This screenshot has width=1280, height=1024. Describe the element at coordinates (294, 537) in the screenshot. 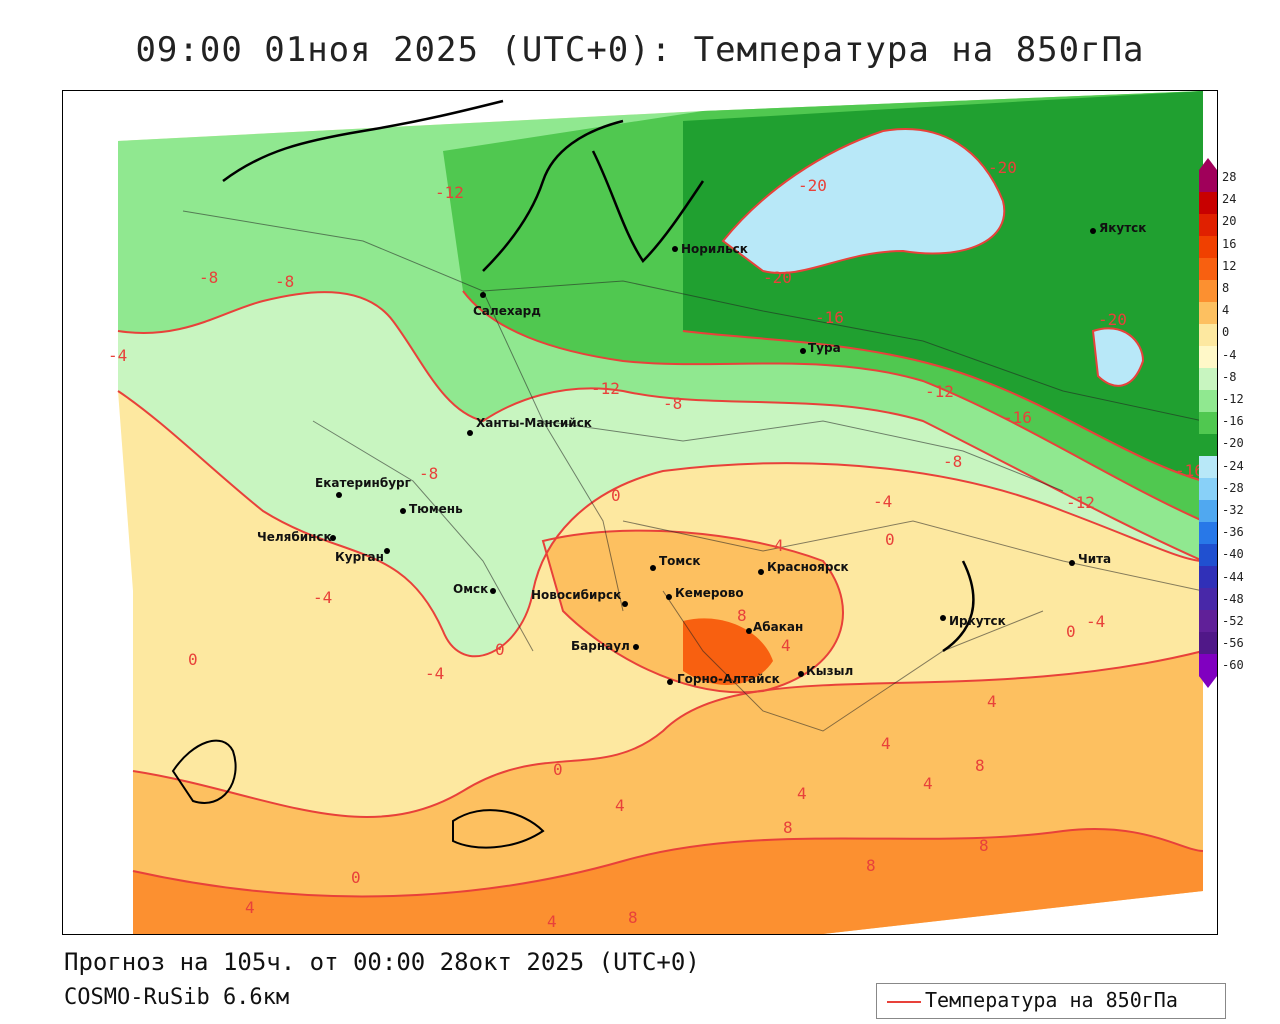

I see `city-label: Челябинск` at that location.